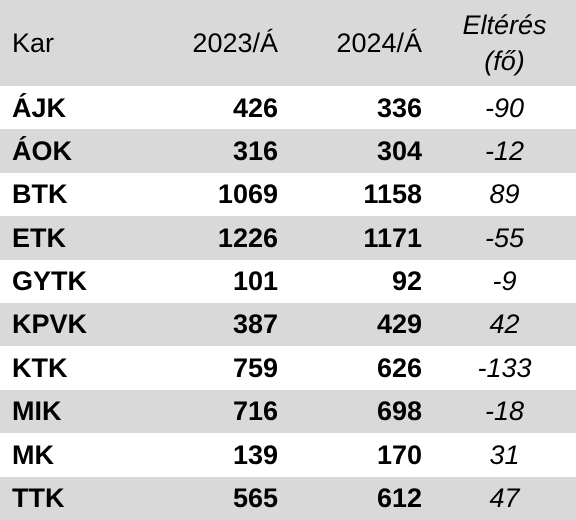  I want to click on row-kar: ETK, so click(73, 238).